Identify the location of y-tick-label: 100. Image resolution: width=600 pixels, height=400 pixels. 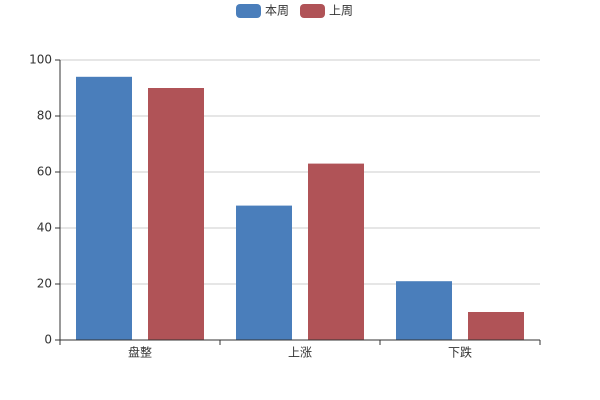
(40, 60).